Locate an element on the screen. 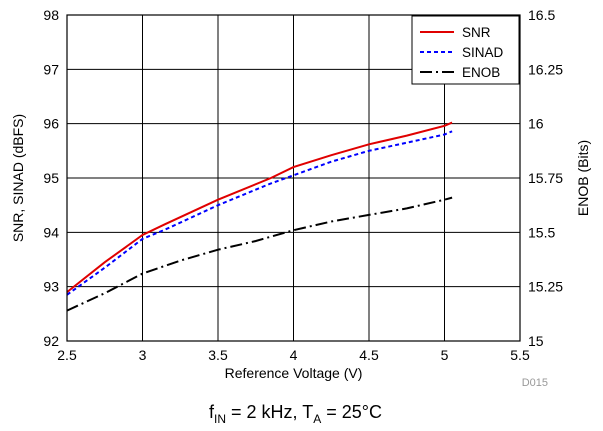 The image size is (603, 431). figure-code: D015 is located at coordinates (535, 383).